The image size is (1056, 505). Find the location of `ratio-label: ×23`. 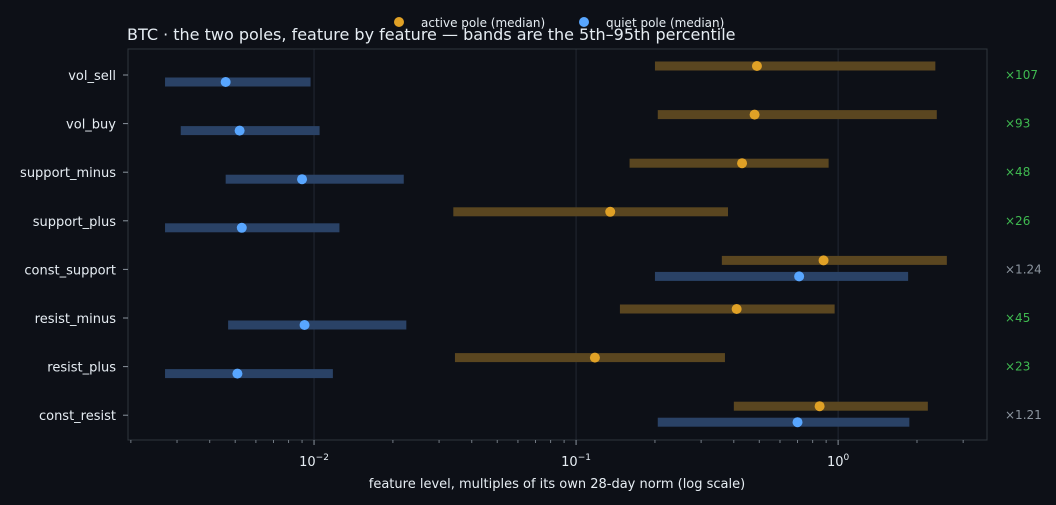

ratio-label: ×23 is located at coordinates (1017, 367).